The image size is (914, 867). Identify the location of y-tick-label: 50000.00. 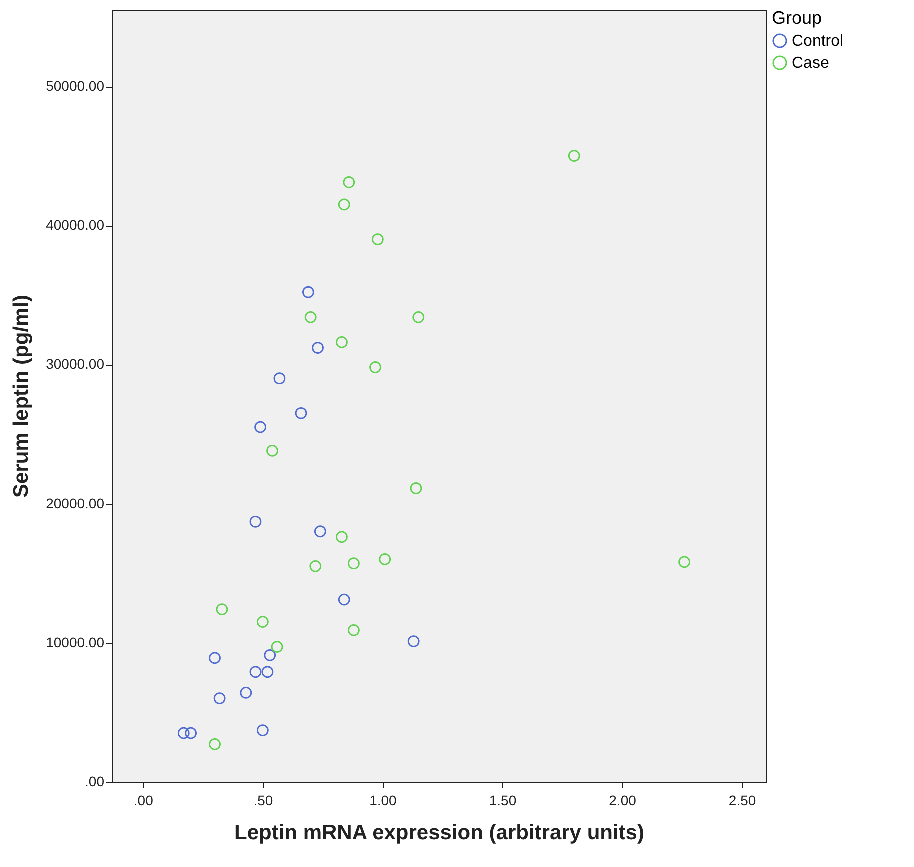
(75, 86).